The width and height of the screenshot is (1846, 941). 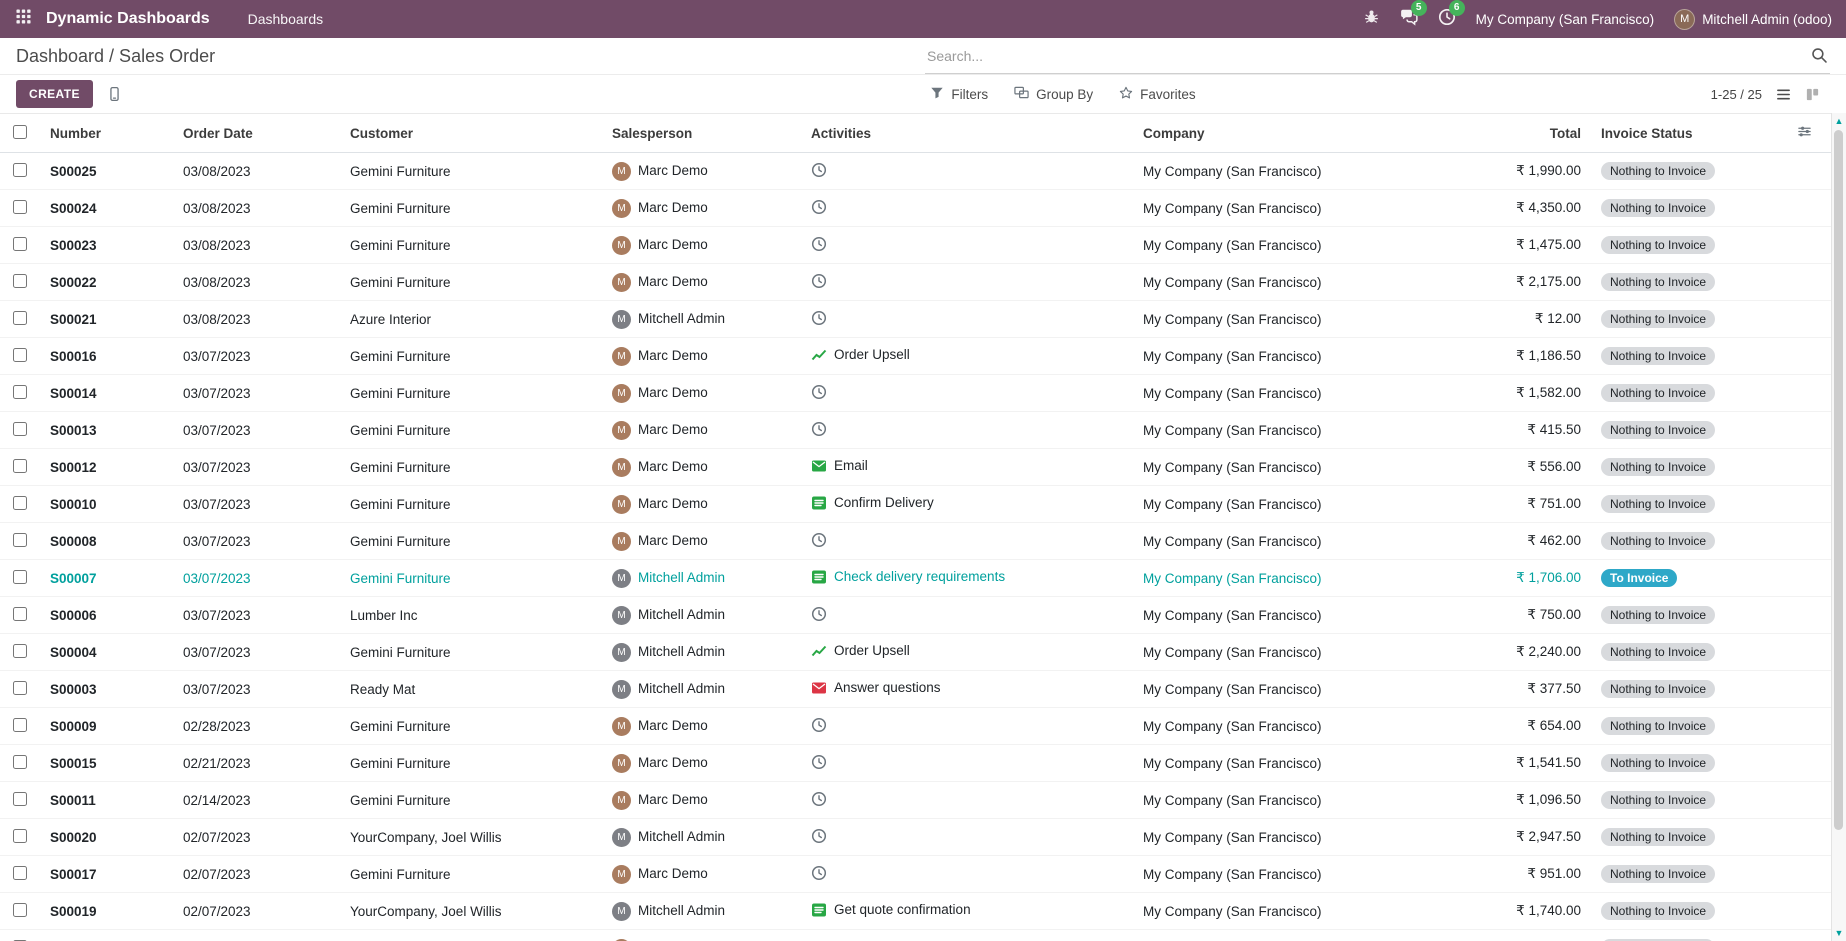 What do you see at coordinates (1565, 19) in the screenshot?
I see `company-switcher: My Company (San Francisco)` at bounding box center [1565, 19].